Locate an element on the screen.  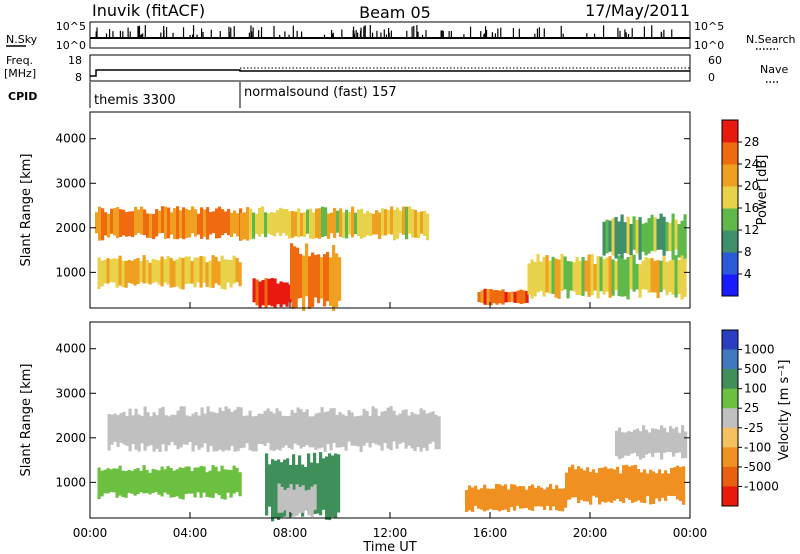
nsearch-tick-top: 10^5 is located at coordinates (709, 26).